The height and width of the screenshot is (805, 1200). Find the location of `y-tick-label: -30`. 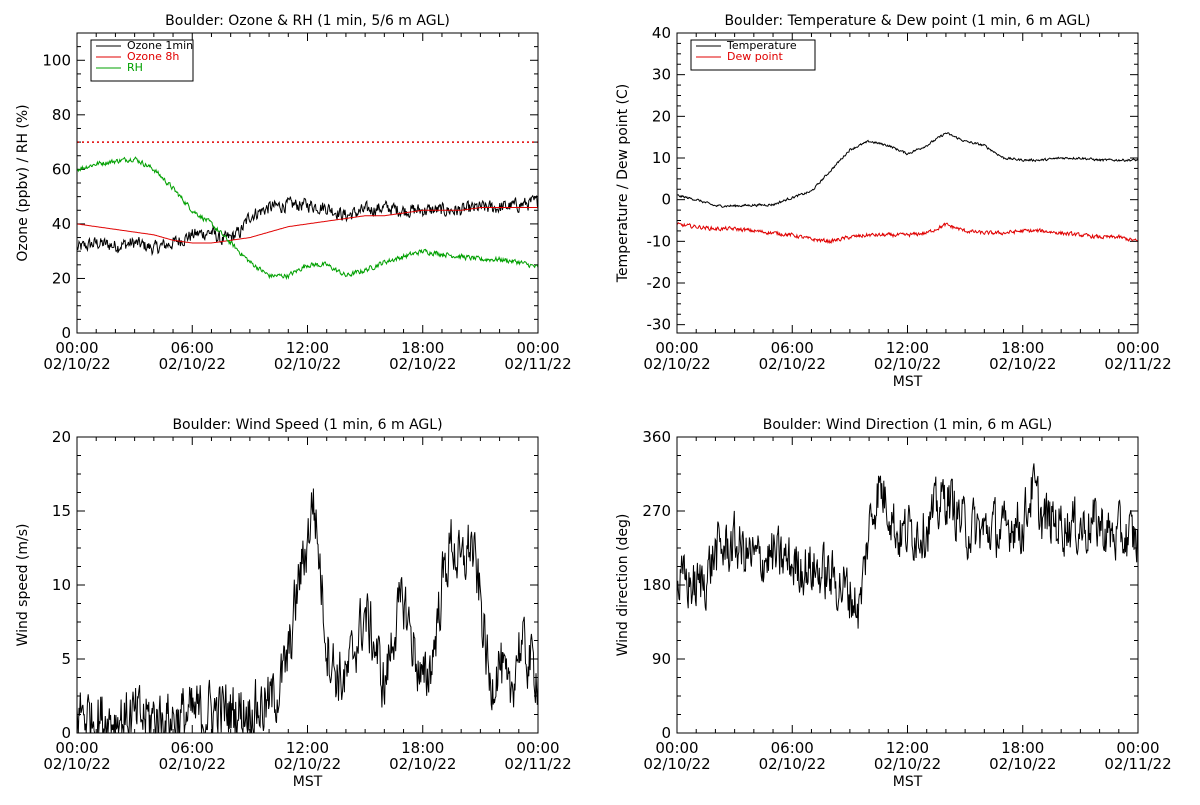

y-tick-label: -30 is located at coordinates (659, 325).